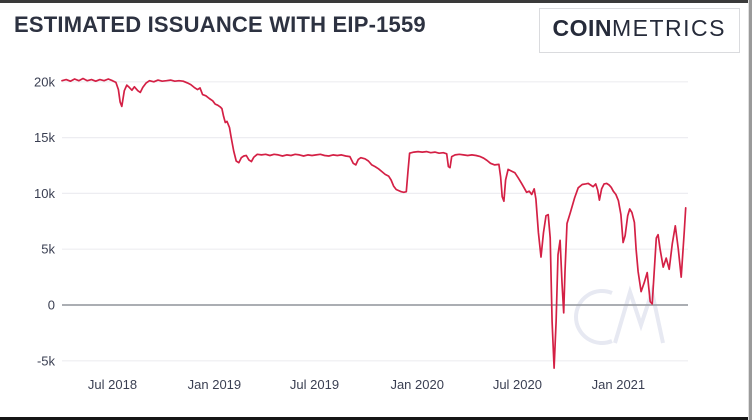 Image resolution: width=752 pixels, height=420 pixels. Describe the element at coordinates (112, 384) in the screenshot. I see `x-axis-tick-label: Jul 2018` at that location.